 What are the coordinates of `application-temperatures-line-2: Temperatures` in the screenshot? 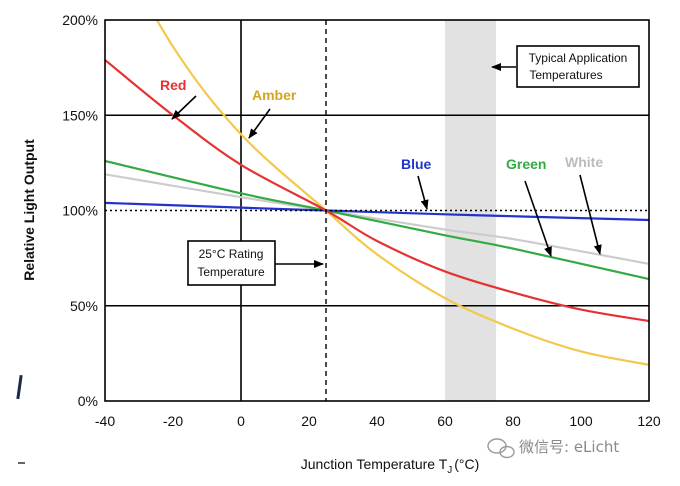 It's located at (565, 75).